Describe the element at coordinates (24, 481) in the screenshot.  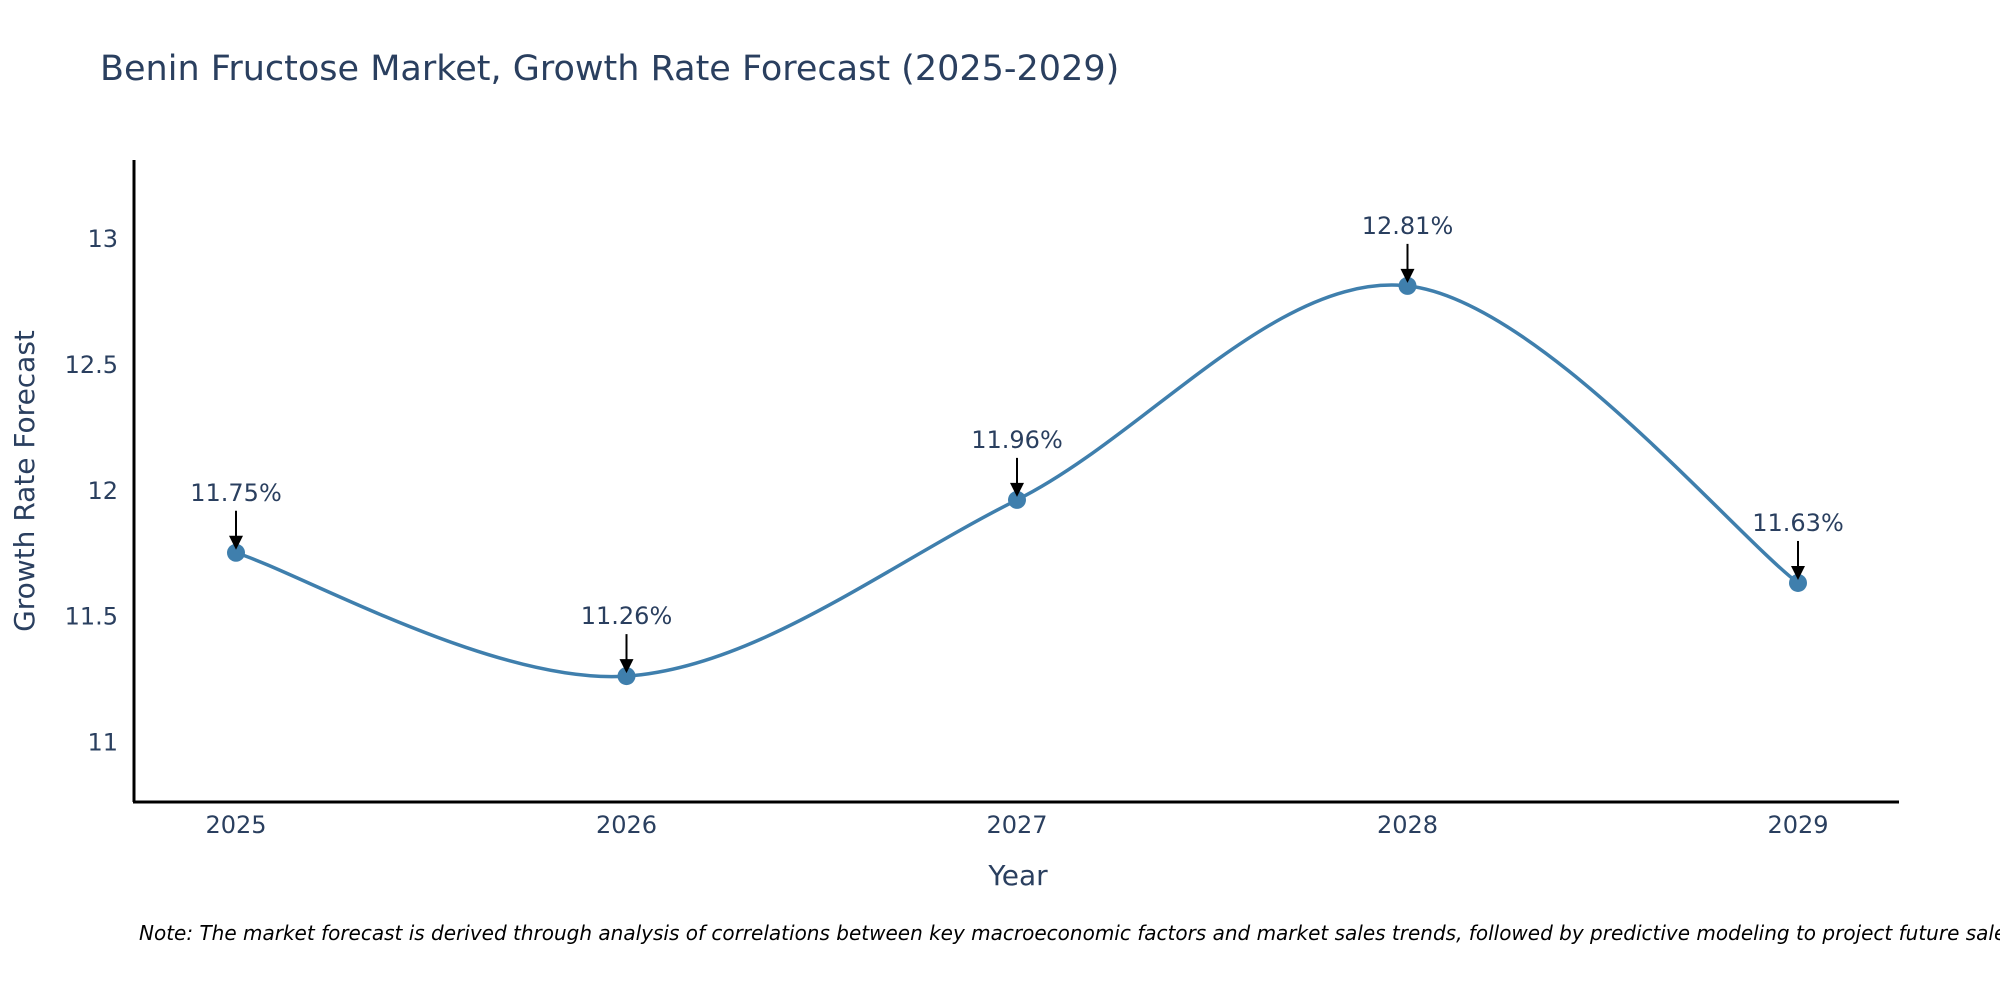
I see `y-axis-title: Growth Rate Forecast` at that location.